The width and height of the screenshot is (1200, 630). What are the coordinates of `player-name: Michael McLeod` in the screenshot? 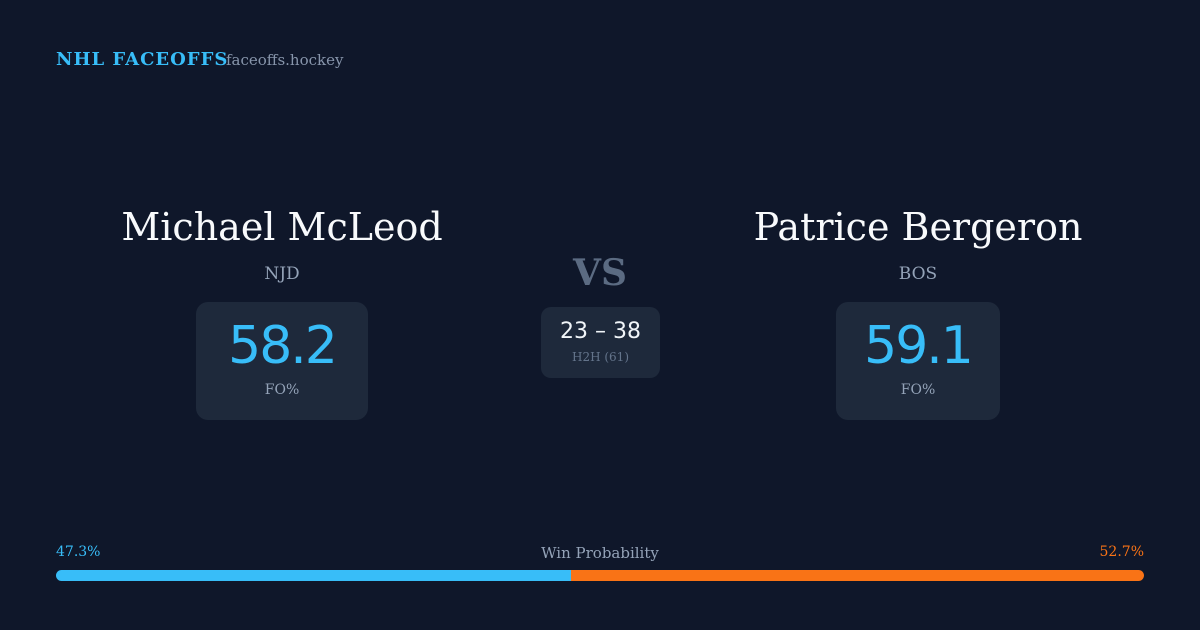 It's located at (282, 227).